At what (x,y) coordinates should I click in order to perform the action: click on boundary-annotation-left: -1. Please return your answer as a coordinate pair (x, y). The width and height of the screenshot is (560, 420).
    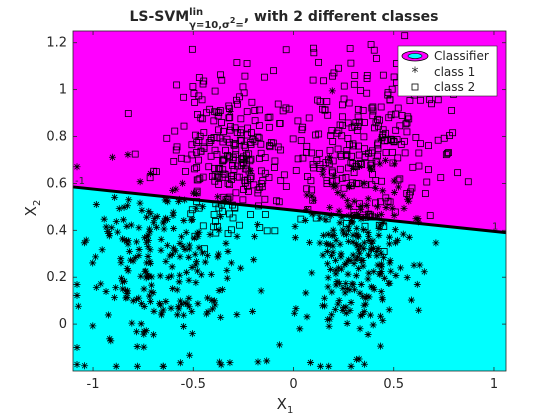
    Looking at the image, I should click on (80, 181).